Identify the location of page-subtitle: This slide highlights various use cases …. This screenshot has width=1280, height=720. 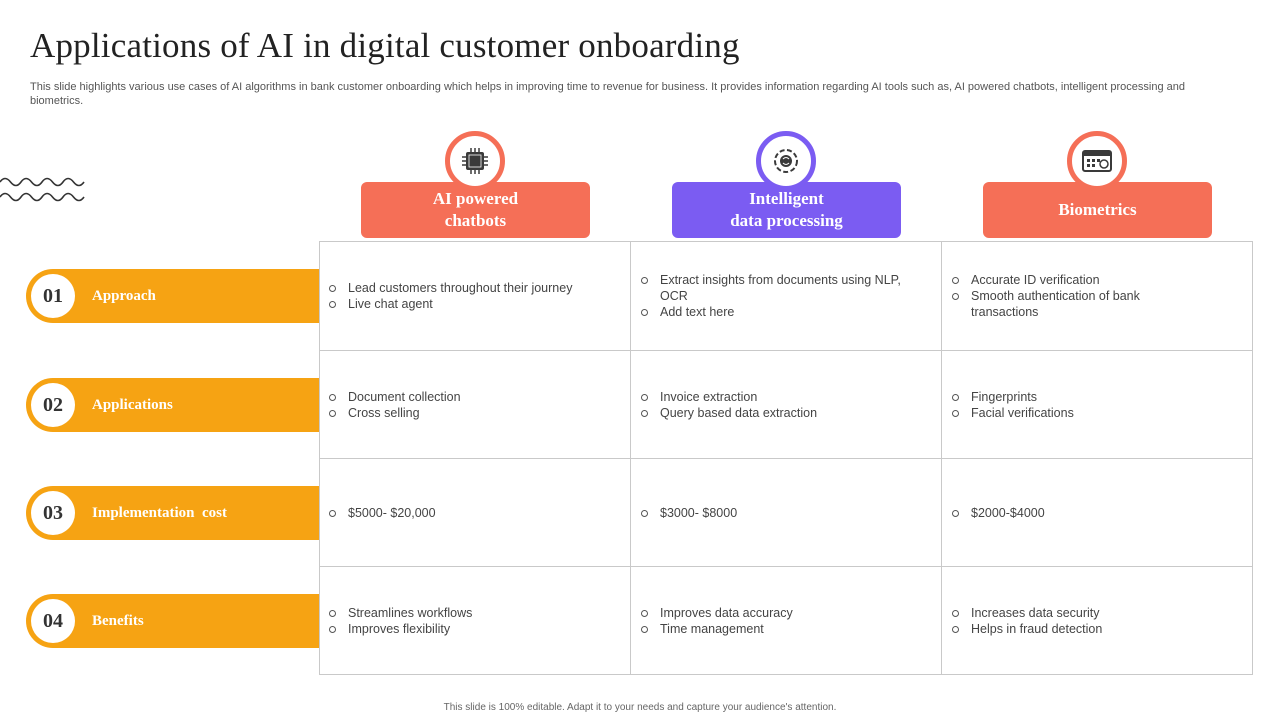
(608, 94).